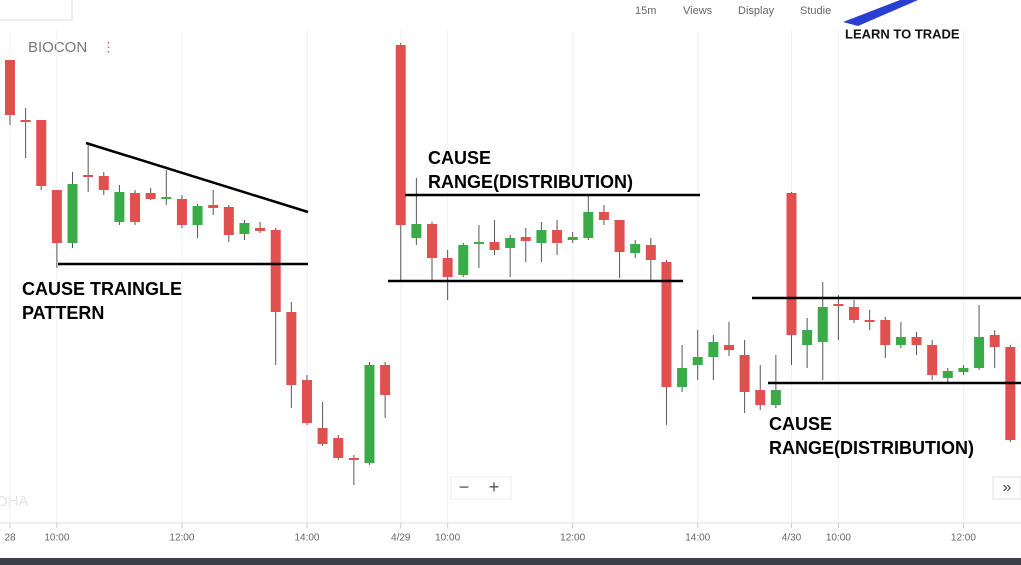 This screenshot has height=565, width=1021. What do you see at coordinates (815, 11) in the screenshot?
I see `studies-menu: Studie` at bounding box center [815, 11].